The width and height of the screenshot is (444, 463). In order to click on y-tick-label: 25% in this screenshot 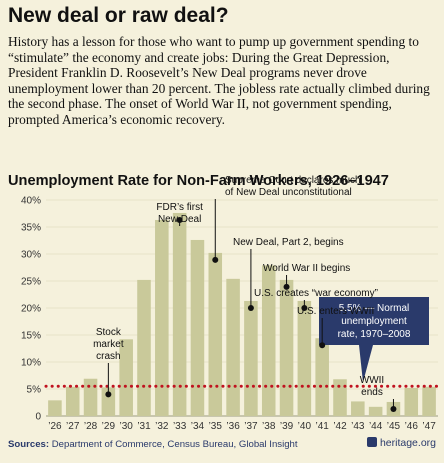, I will do `click(31, 282)`.